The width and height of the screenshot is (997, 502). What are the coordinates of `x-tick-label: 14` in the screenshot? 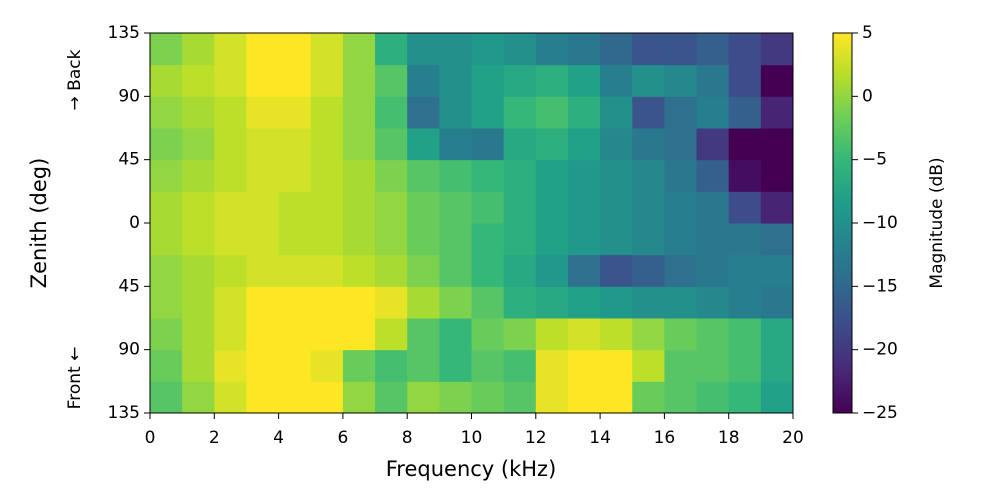 It's located at (600, 438).